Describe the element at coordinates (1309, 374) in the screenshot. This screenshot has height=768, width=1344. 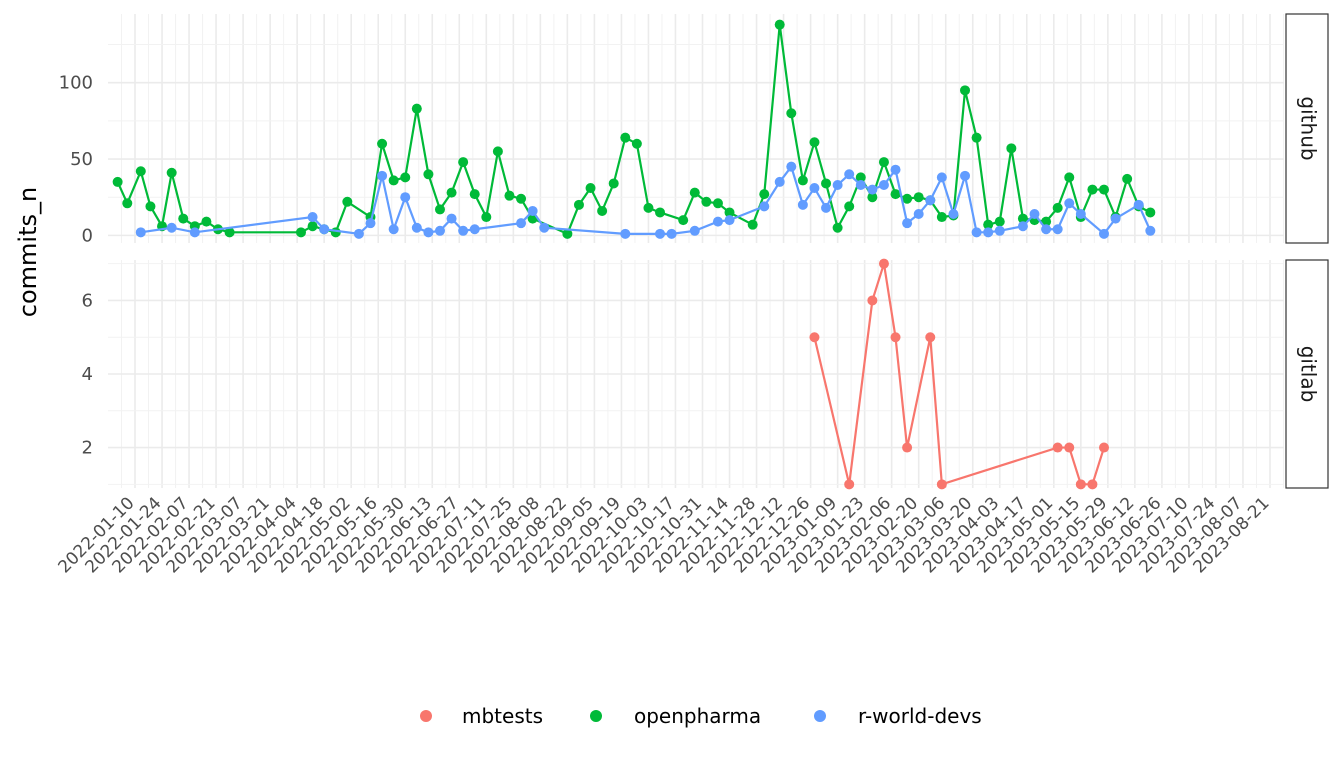
I see `facet-strip-label: gitlab` at that location.